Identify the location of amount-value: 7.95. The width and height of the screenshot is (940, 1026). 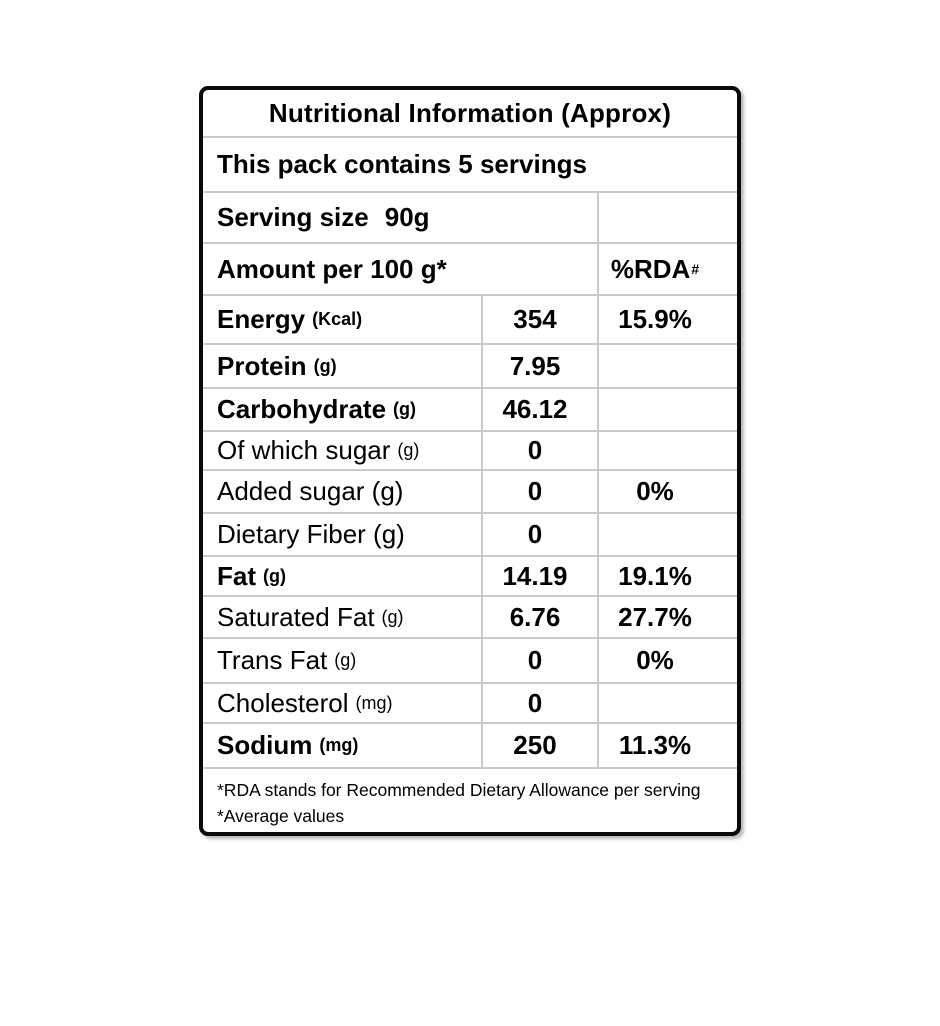
(539, 366).